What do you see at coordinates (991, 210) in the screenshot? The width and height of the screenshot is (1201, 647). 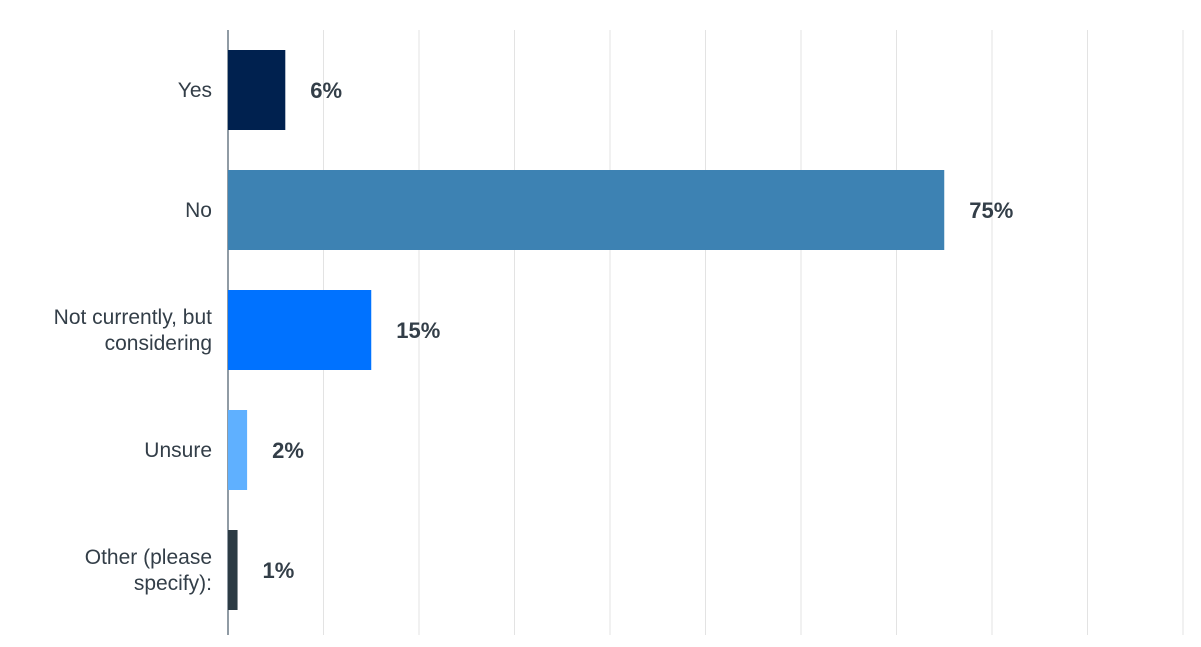 I see `value-label: 75%` at bounding box center [991, 210].